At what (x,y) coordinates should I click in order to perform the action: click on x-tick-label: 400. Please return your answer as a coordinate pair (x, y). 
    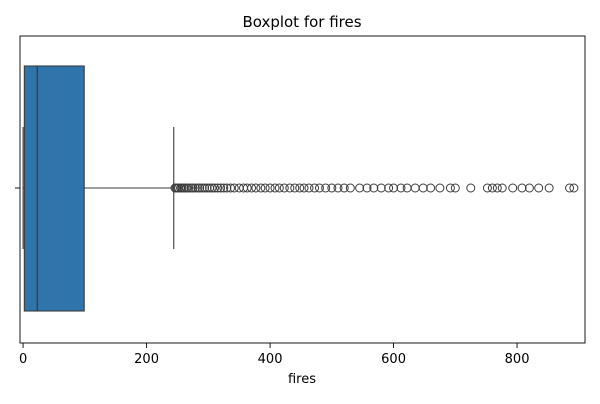
    Looking at the image, I should click on (270, 359).